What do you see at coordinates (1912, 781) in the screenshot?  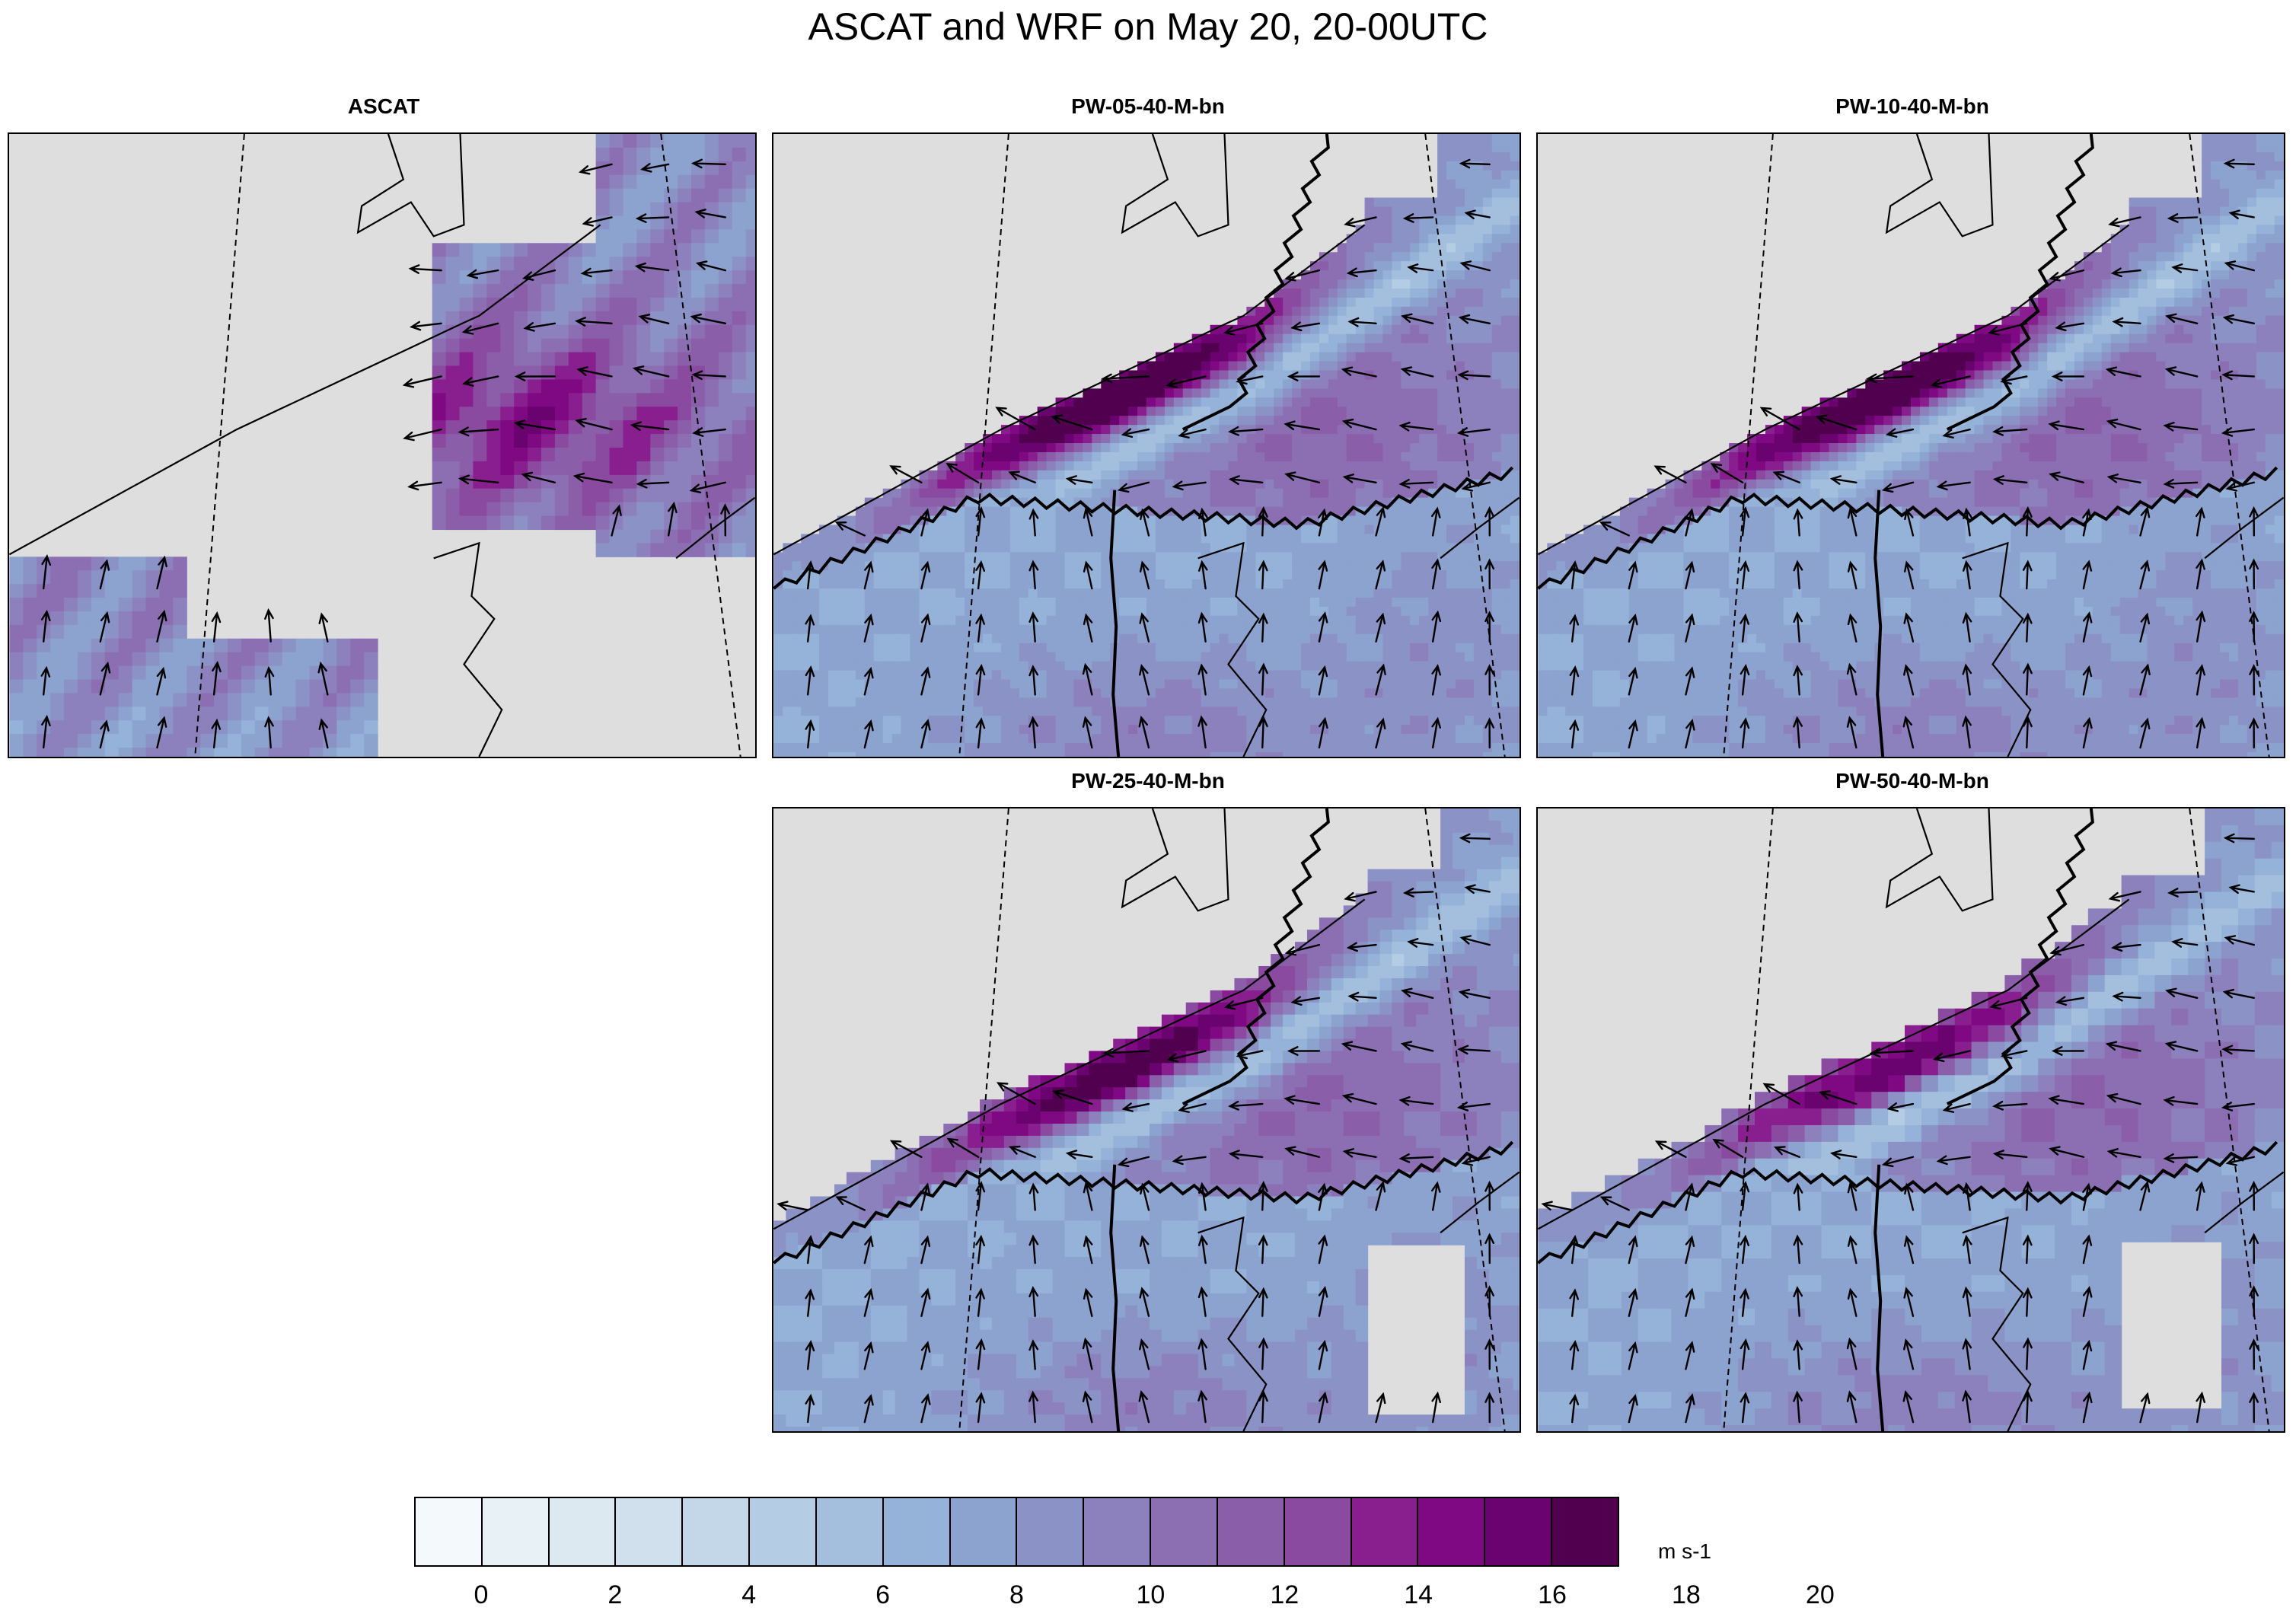 I see `panel-title-pw-50: PW-50-40-M-bn` at bounding box center [1912, 781].